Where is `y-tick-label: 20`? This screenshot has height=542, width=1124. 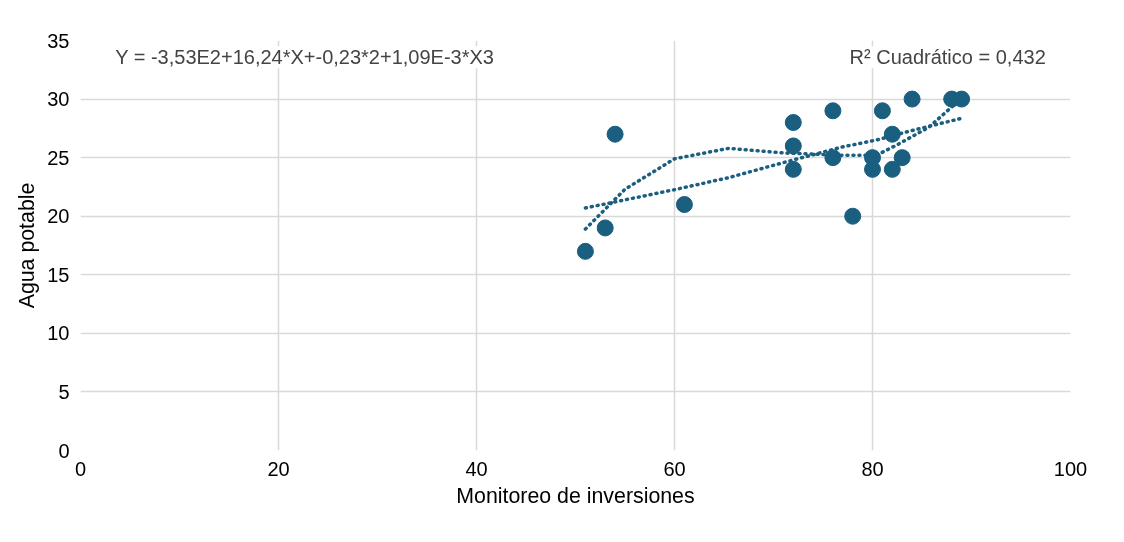
y-tick-label: 20 is located at coordinates (58, 216).